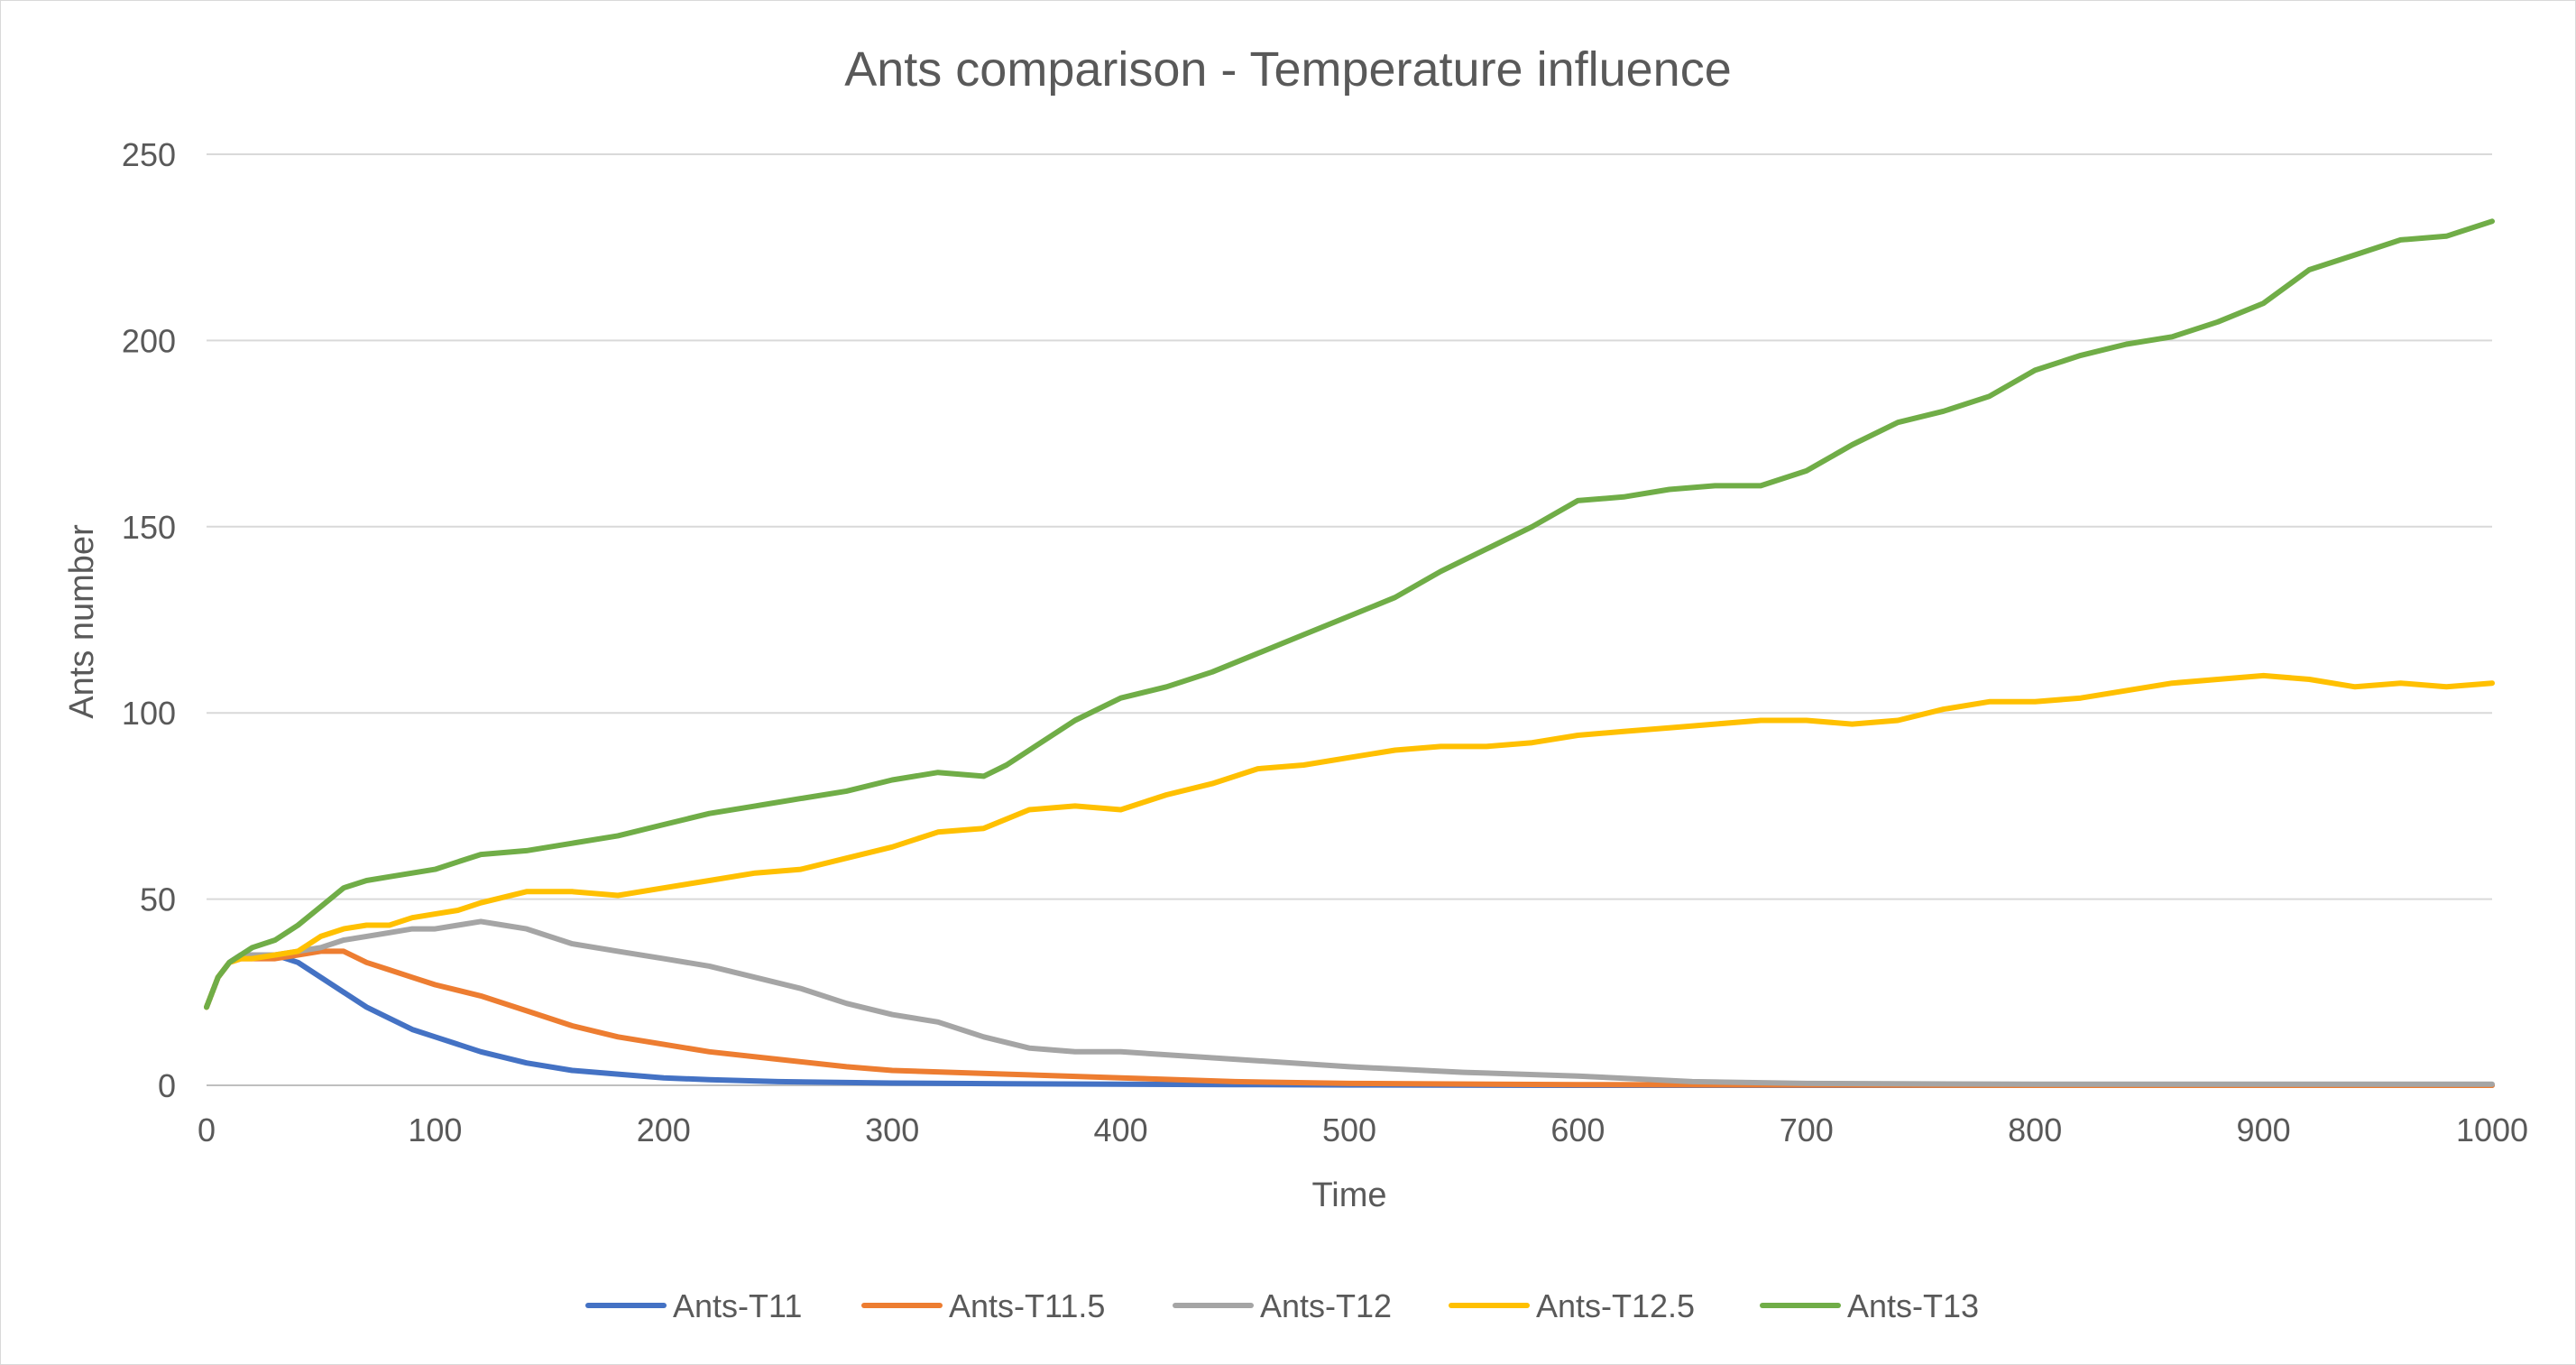 This screenshot has height=1365, width=2576. What do you see at coordinates (664, 1129) in the screenshot?
I see `x-tick-label: 200` at bounding box center [664, 1129].